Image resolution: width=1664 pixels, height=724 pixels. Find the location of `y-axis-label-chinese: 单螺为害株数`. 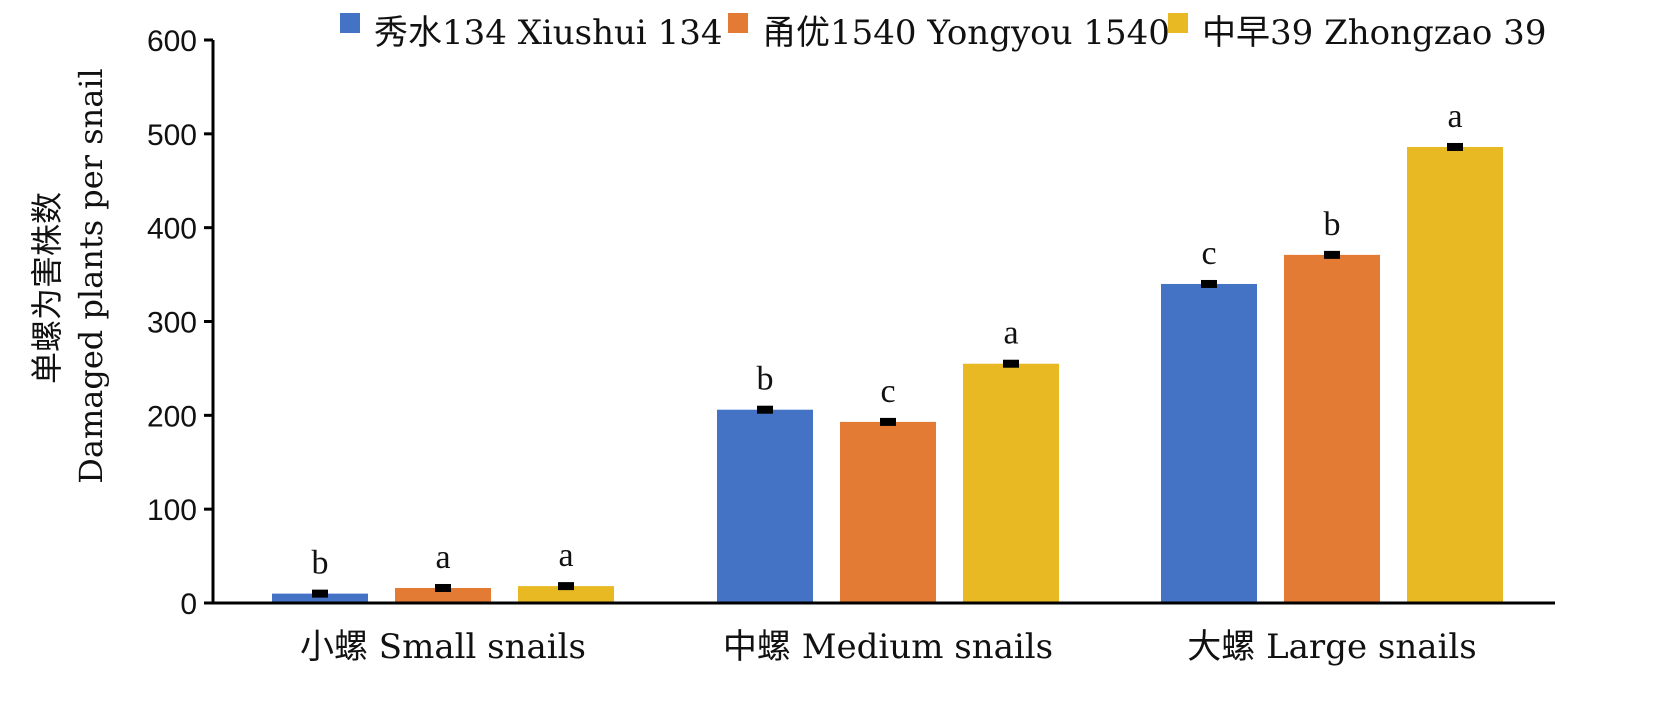

y-axis-label-chinese: 单螺为害株数 is located at coordinates (47, 288).